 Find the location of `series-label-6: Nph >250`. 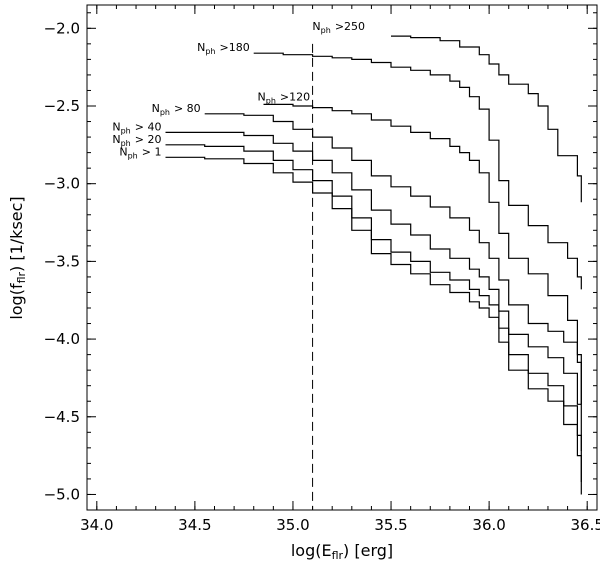

series-label-6: Nph >250 is located at coordinates (338, 27).